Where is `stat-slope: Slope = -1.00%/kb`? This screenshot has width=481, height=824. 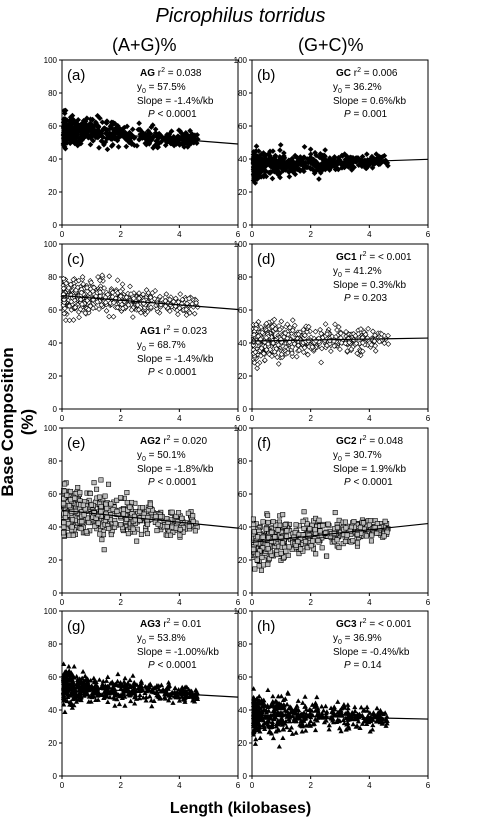
stat-slope: Slope = -1.00%/kb is located at coordinates (178, 652).